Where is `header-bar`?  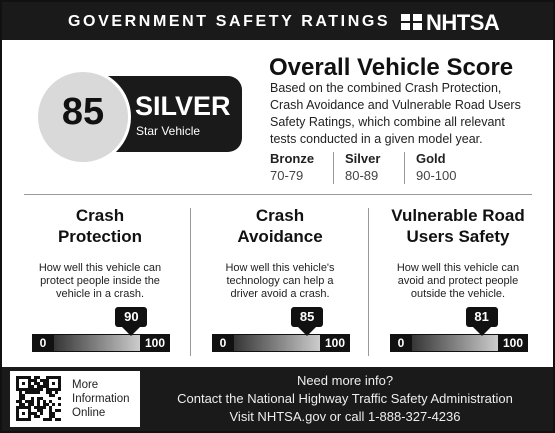
header-bar is located at coordinates (277, 21).